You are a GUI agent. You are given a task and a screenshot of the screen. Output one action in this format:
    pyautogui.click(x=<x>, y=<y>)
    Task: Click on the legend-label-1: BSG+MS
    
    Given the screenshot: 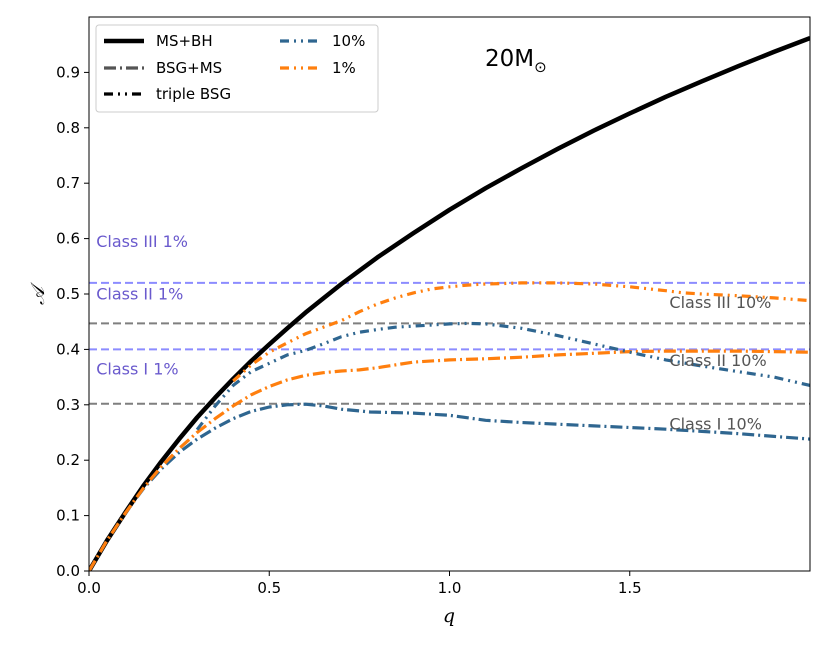 What is the action you would take?
    pyautogui.click(x=189, y=68)
    